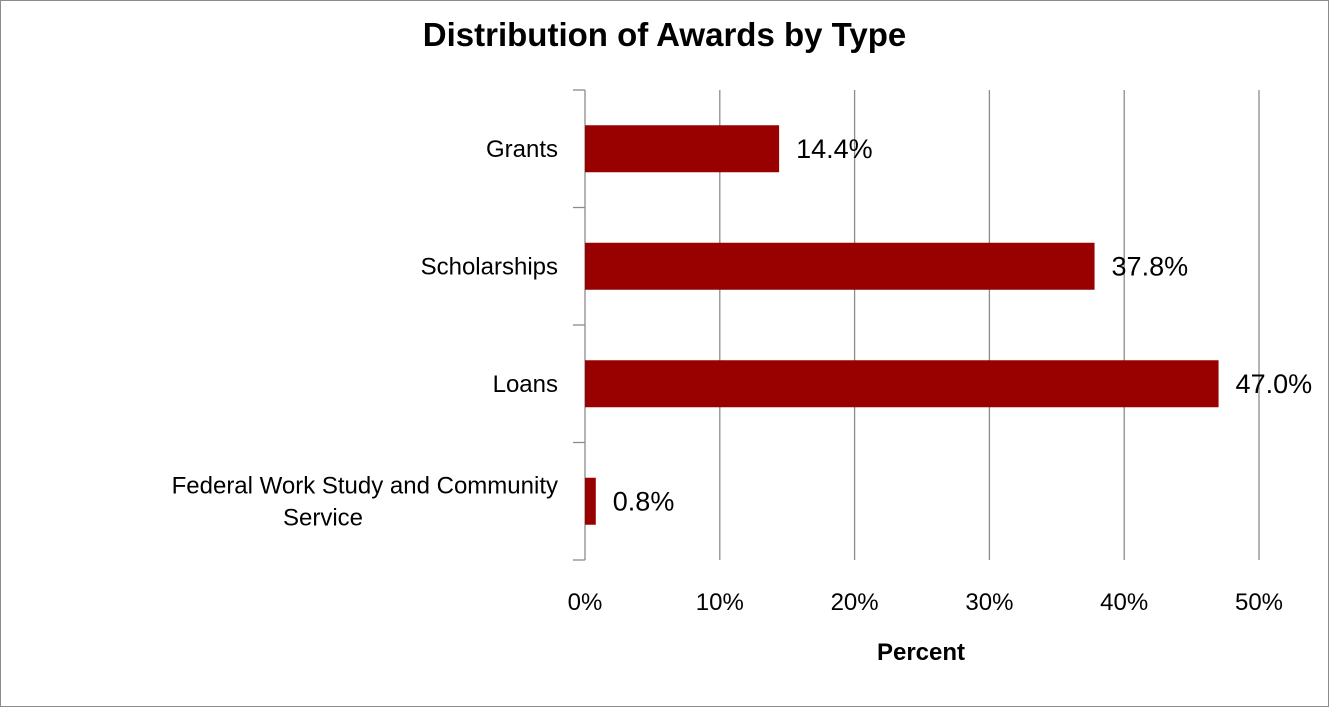 This screenshot has width=1329, height=707. I want to click on category-label: Federal Work Study and Community Service, so click(365, 501).